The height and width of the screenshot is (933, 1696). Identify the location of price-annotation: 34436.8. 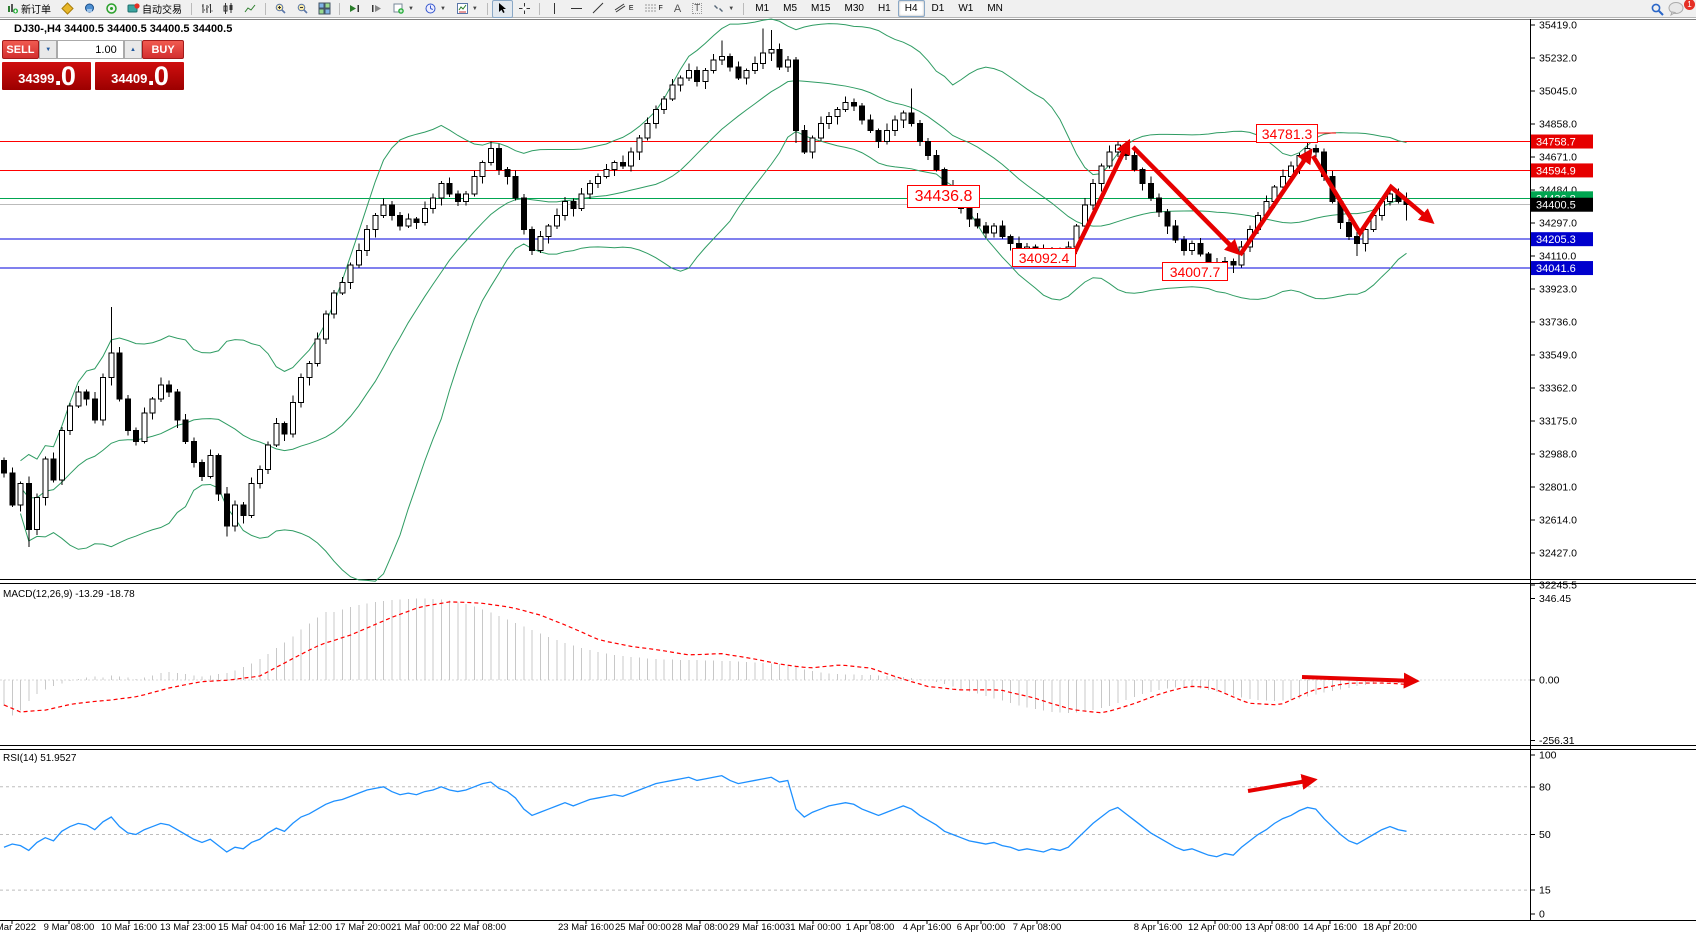
(943, 196).